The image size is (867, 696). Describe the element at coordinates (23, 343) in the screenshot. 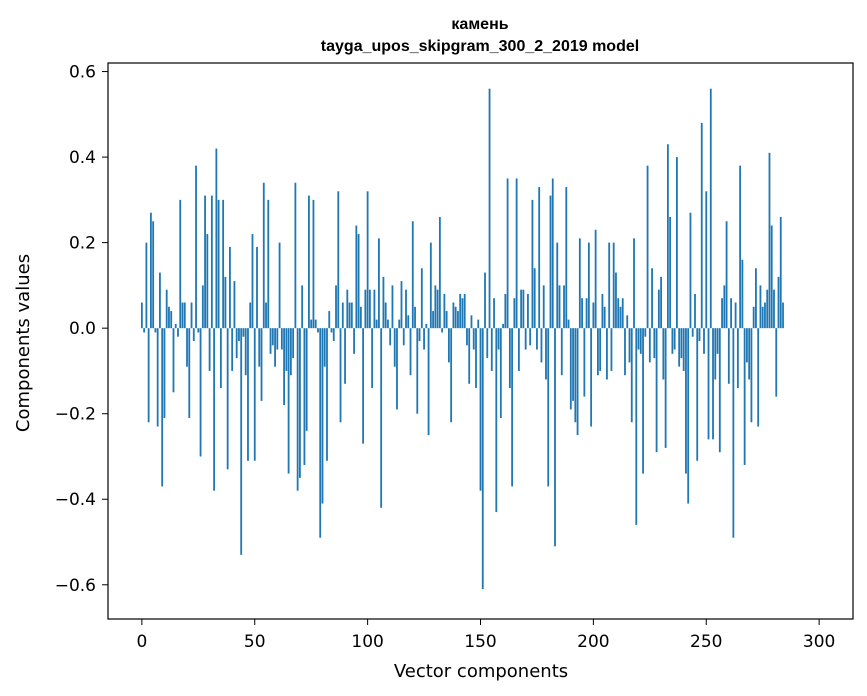

I see `y-axis-label: Components values` at that location.